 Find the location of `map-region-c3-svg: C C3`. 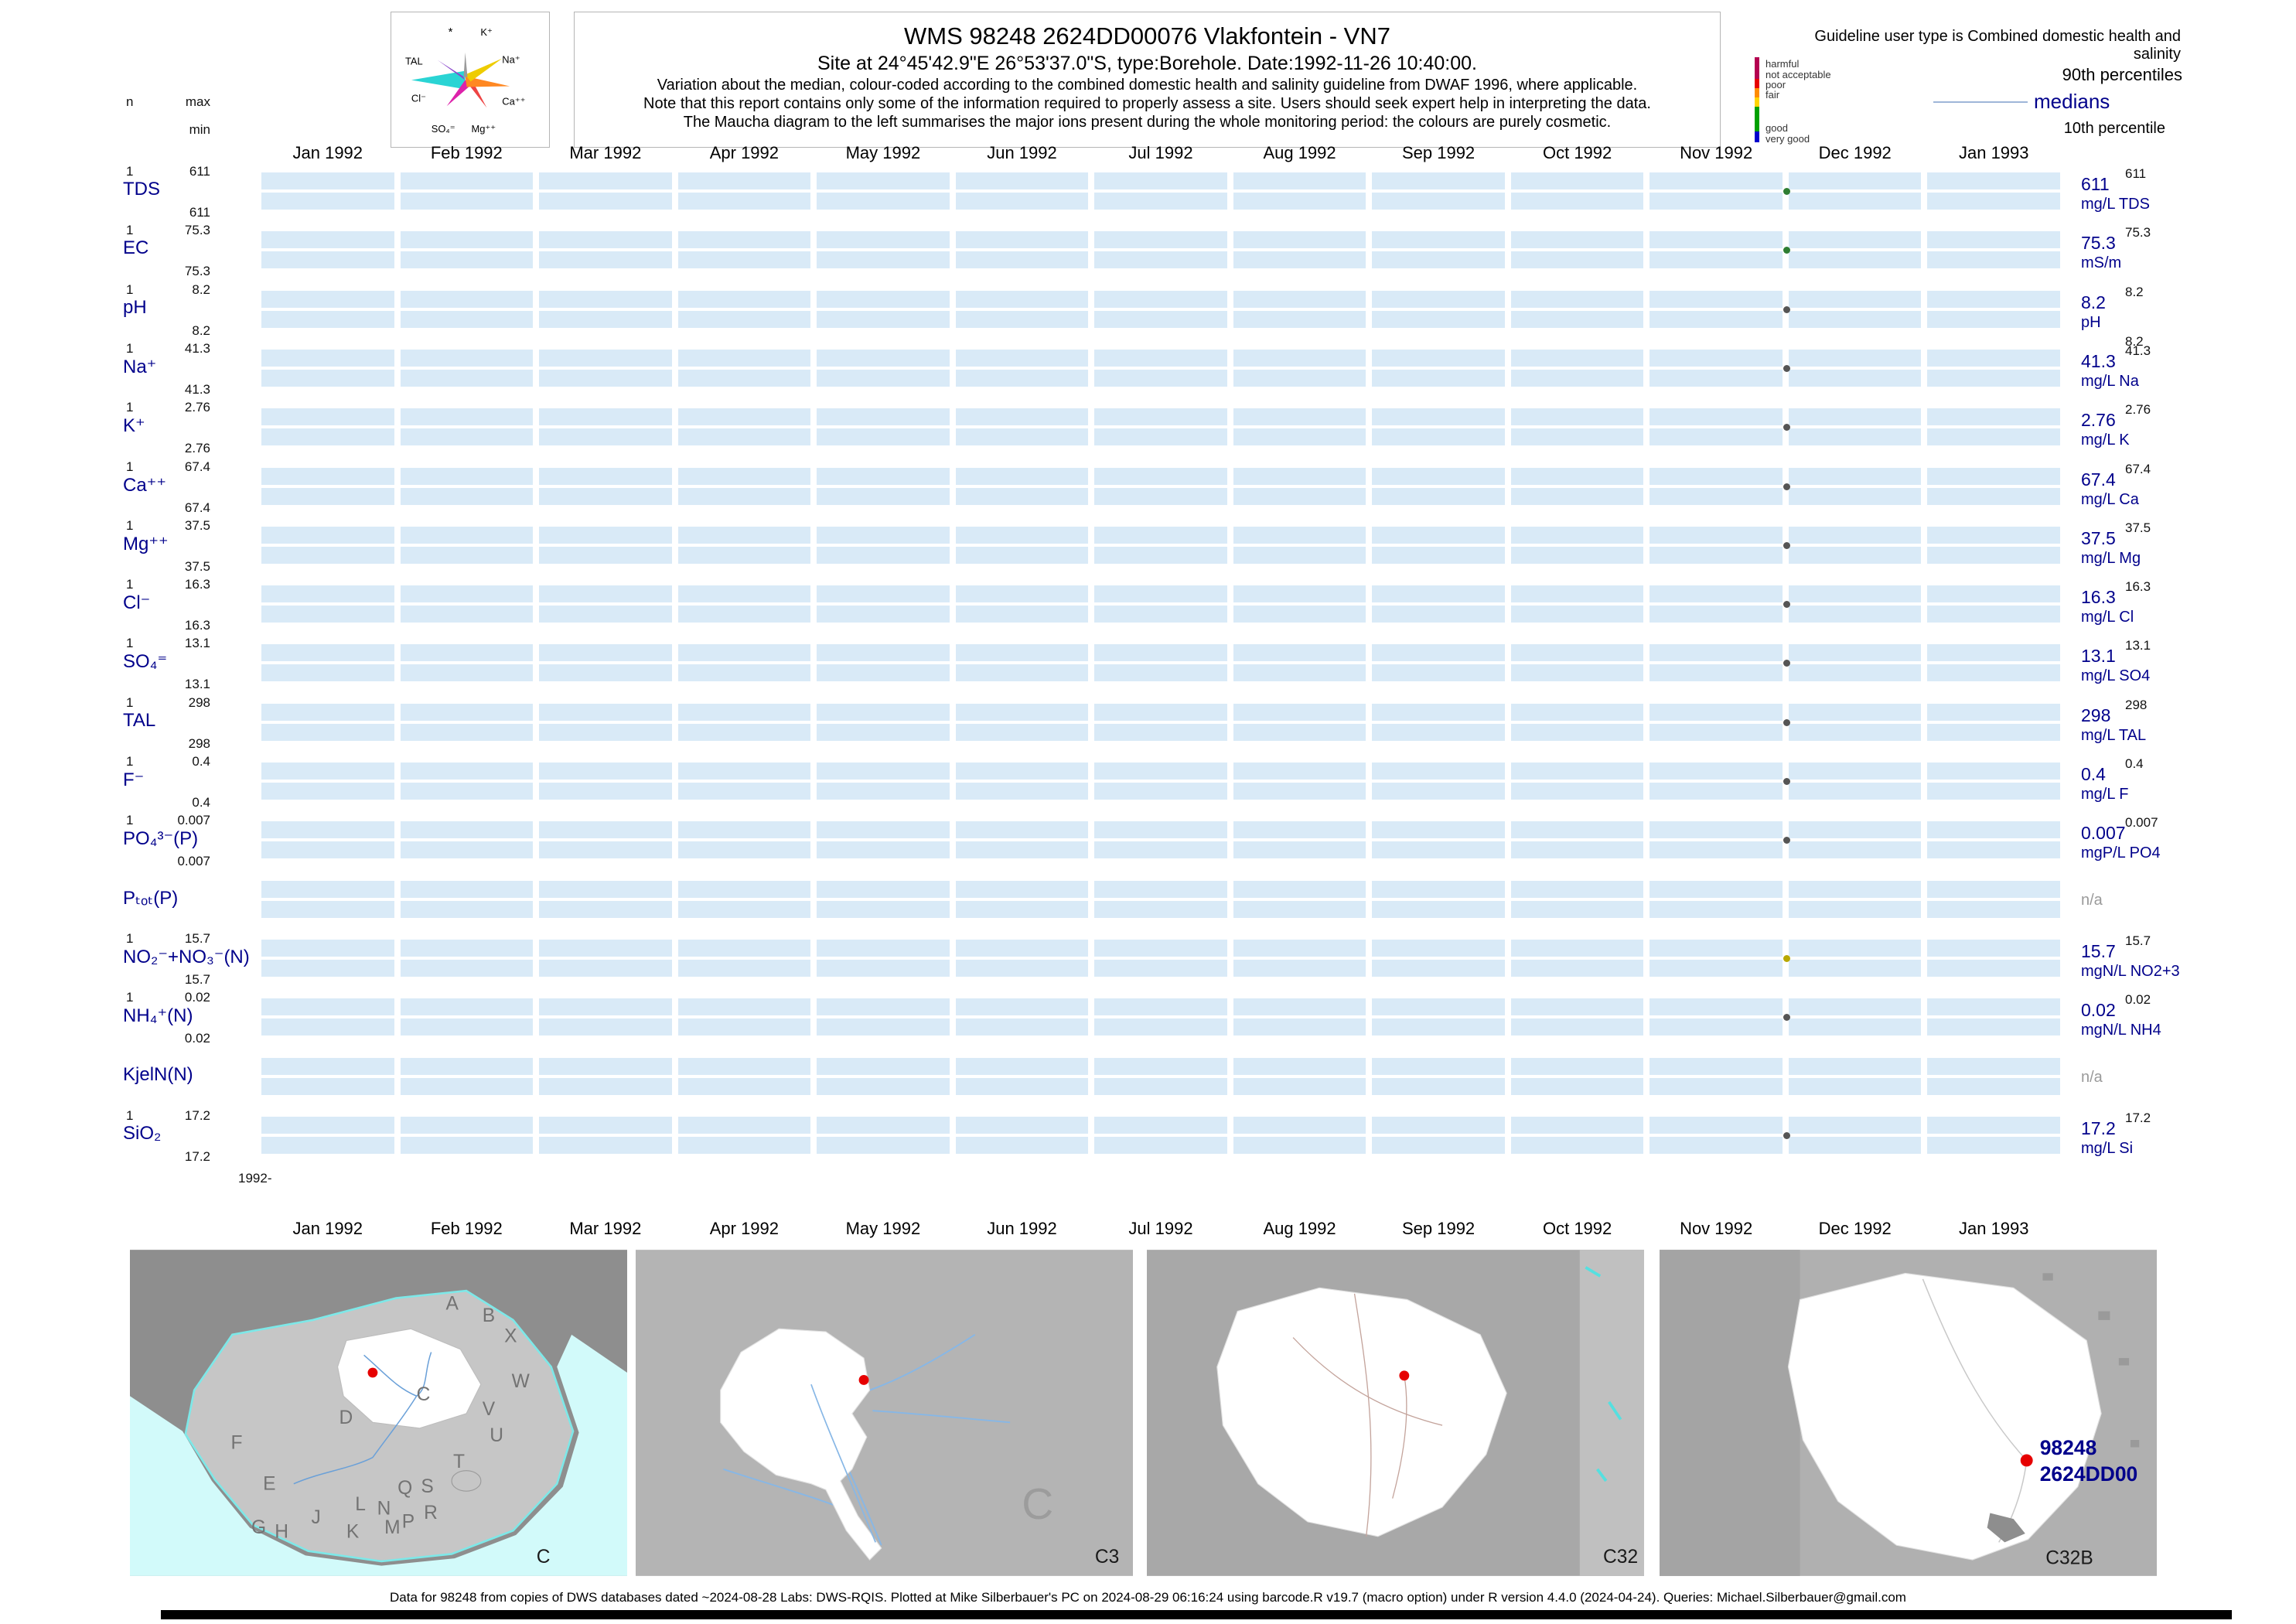

map-region-c3-svg: C C3 is located at coordinates (884, 1413).